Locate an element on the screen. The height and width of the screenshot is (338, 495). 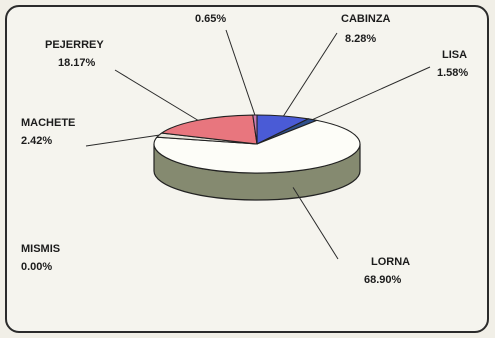
slice-pejerrey is located at coordinates (209, 129).